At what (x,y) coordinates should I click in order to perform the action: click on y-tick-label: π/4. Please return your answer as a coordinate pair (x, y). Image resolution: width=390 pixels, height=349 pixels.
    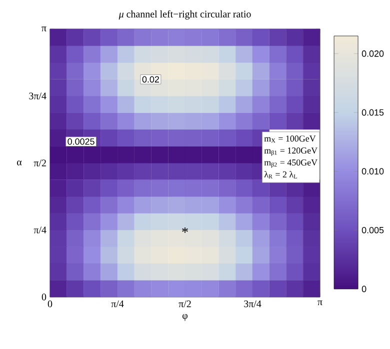
    Looking at the image, I should click on (40, 230).